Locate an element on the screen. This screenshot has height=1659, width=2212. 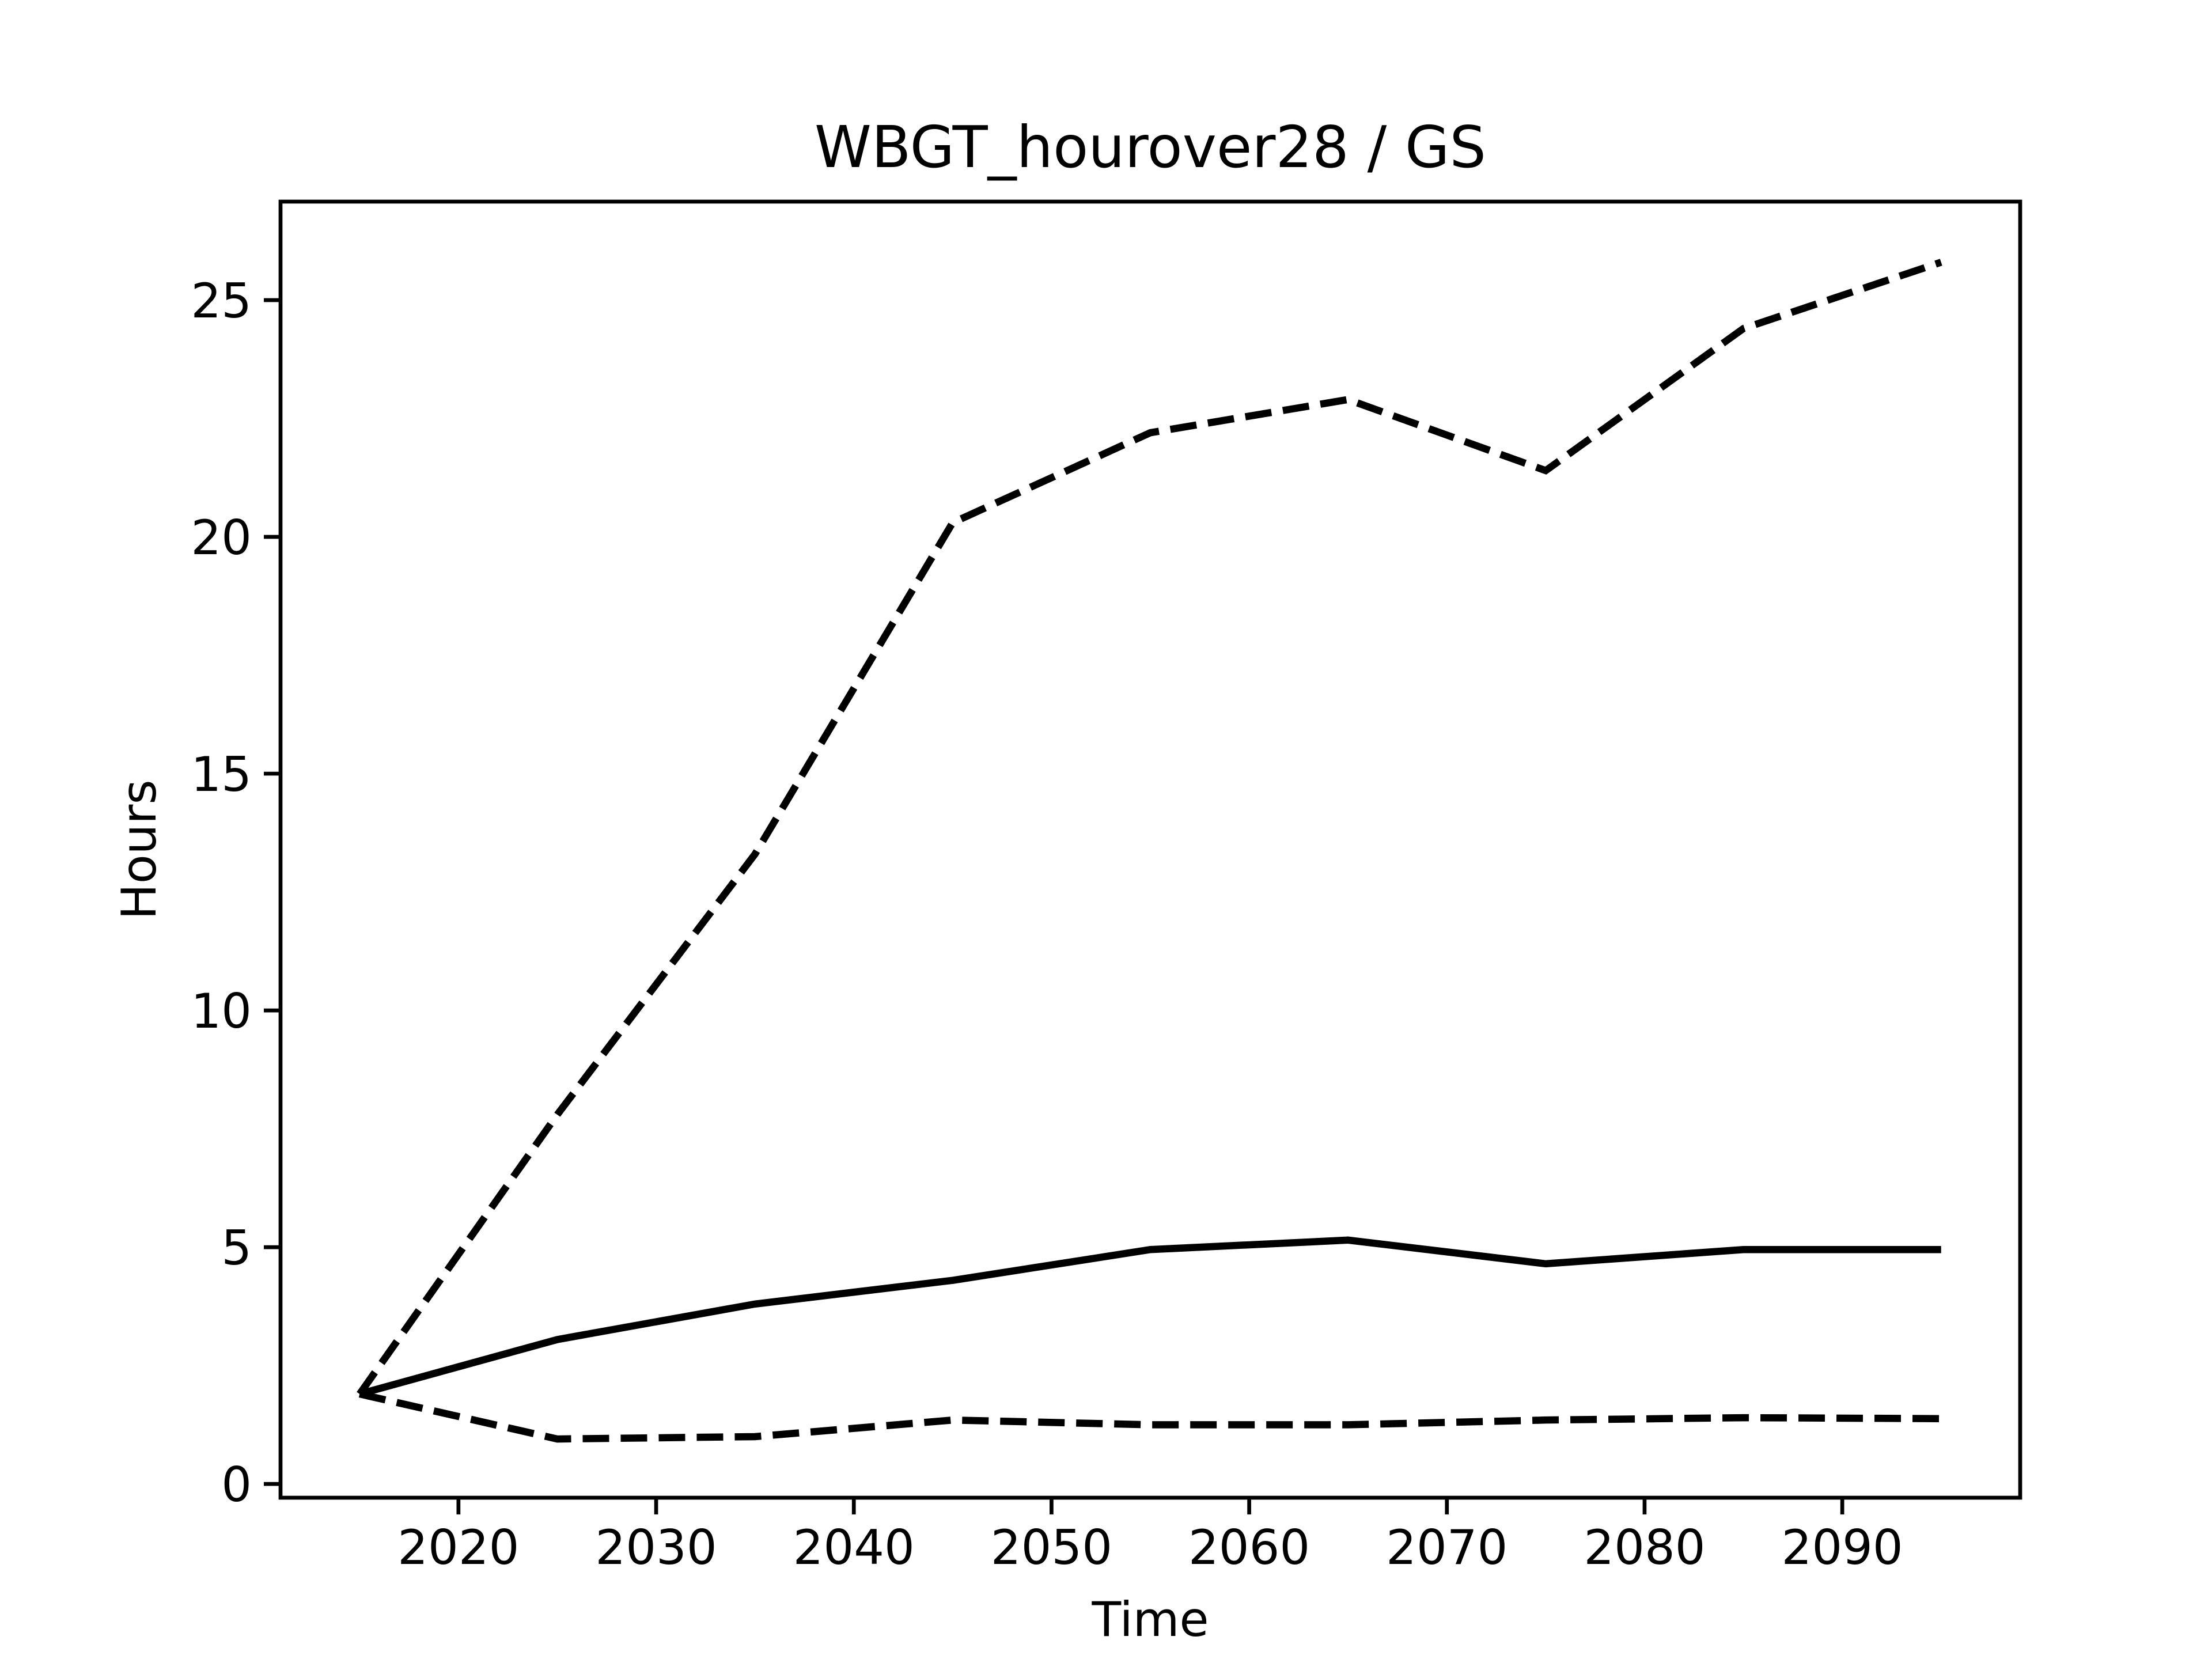
x-tick-label: 2020 is located at coordinates (458, 1547).